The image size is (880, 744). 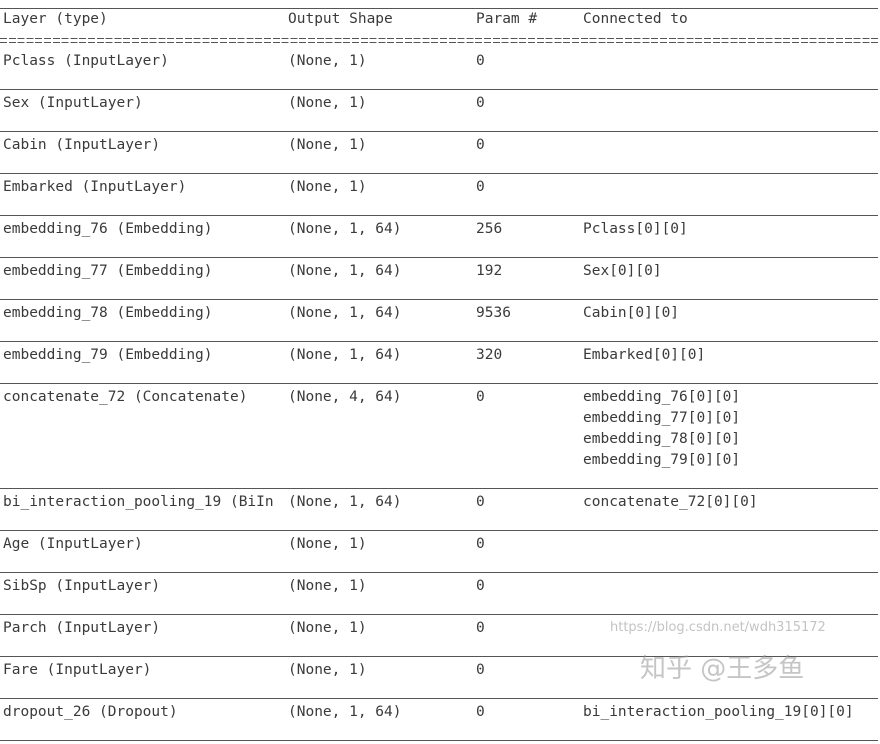 I want to click on table-row: Pclass (InputLayer) (None, 1) 0, so click(x=439, y=72).